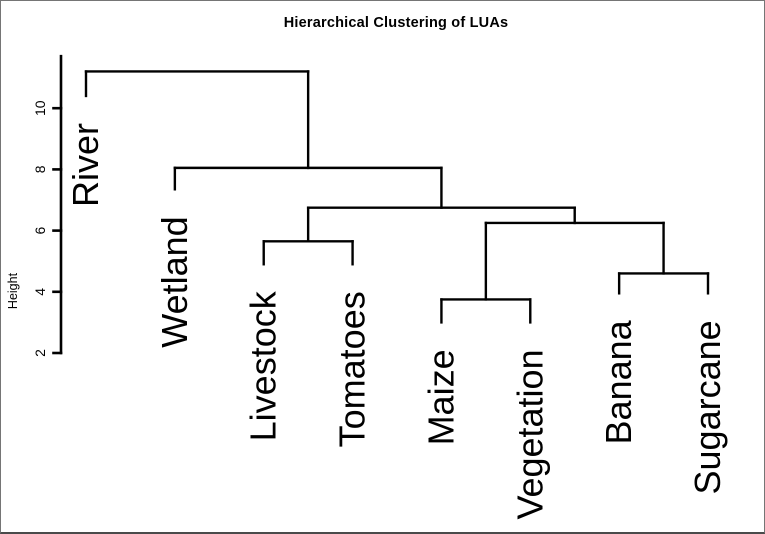  What do you see at coordinates (40, 169) in the screenshot?
I see `y-tick-label: 8` at bounding box center [40, 169].